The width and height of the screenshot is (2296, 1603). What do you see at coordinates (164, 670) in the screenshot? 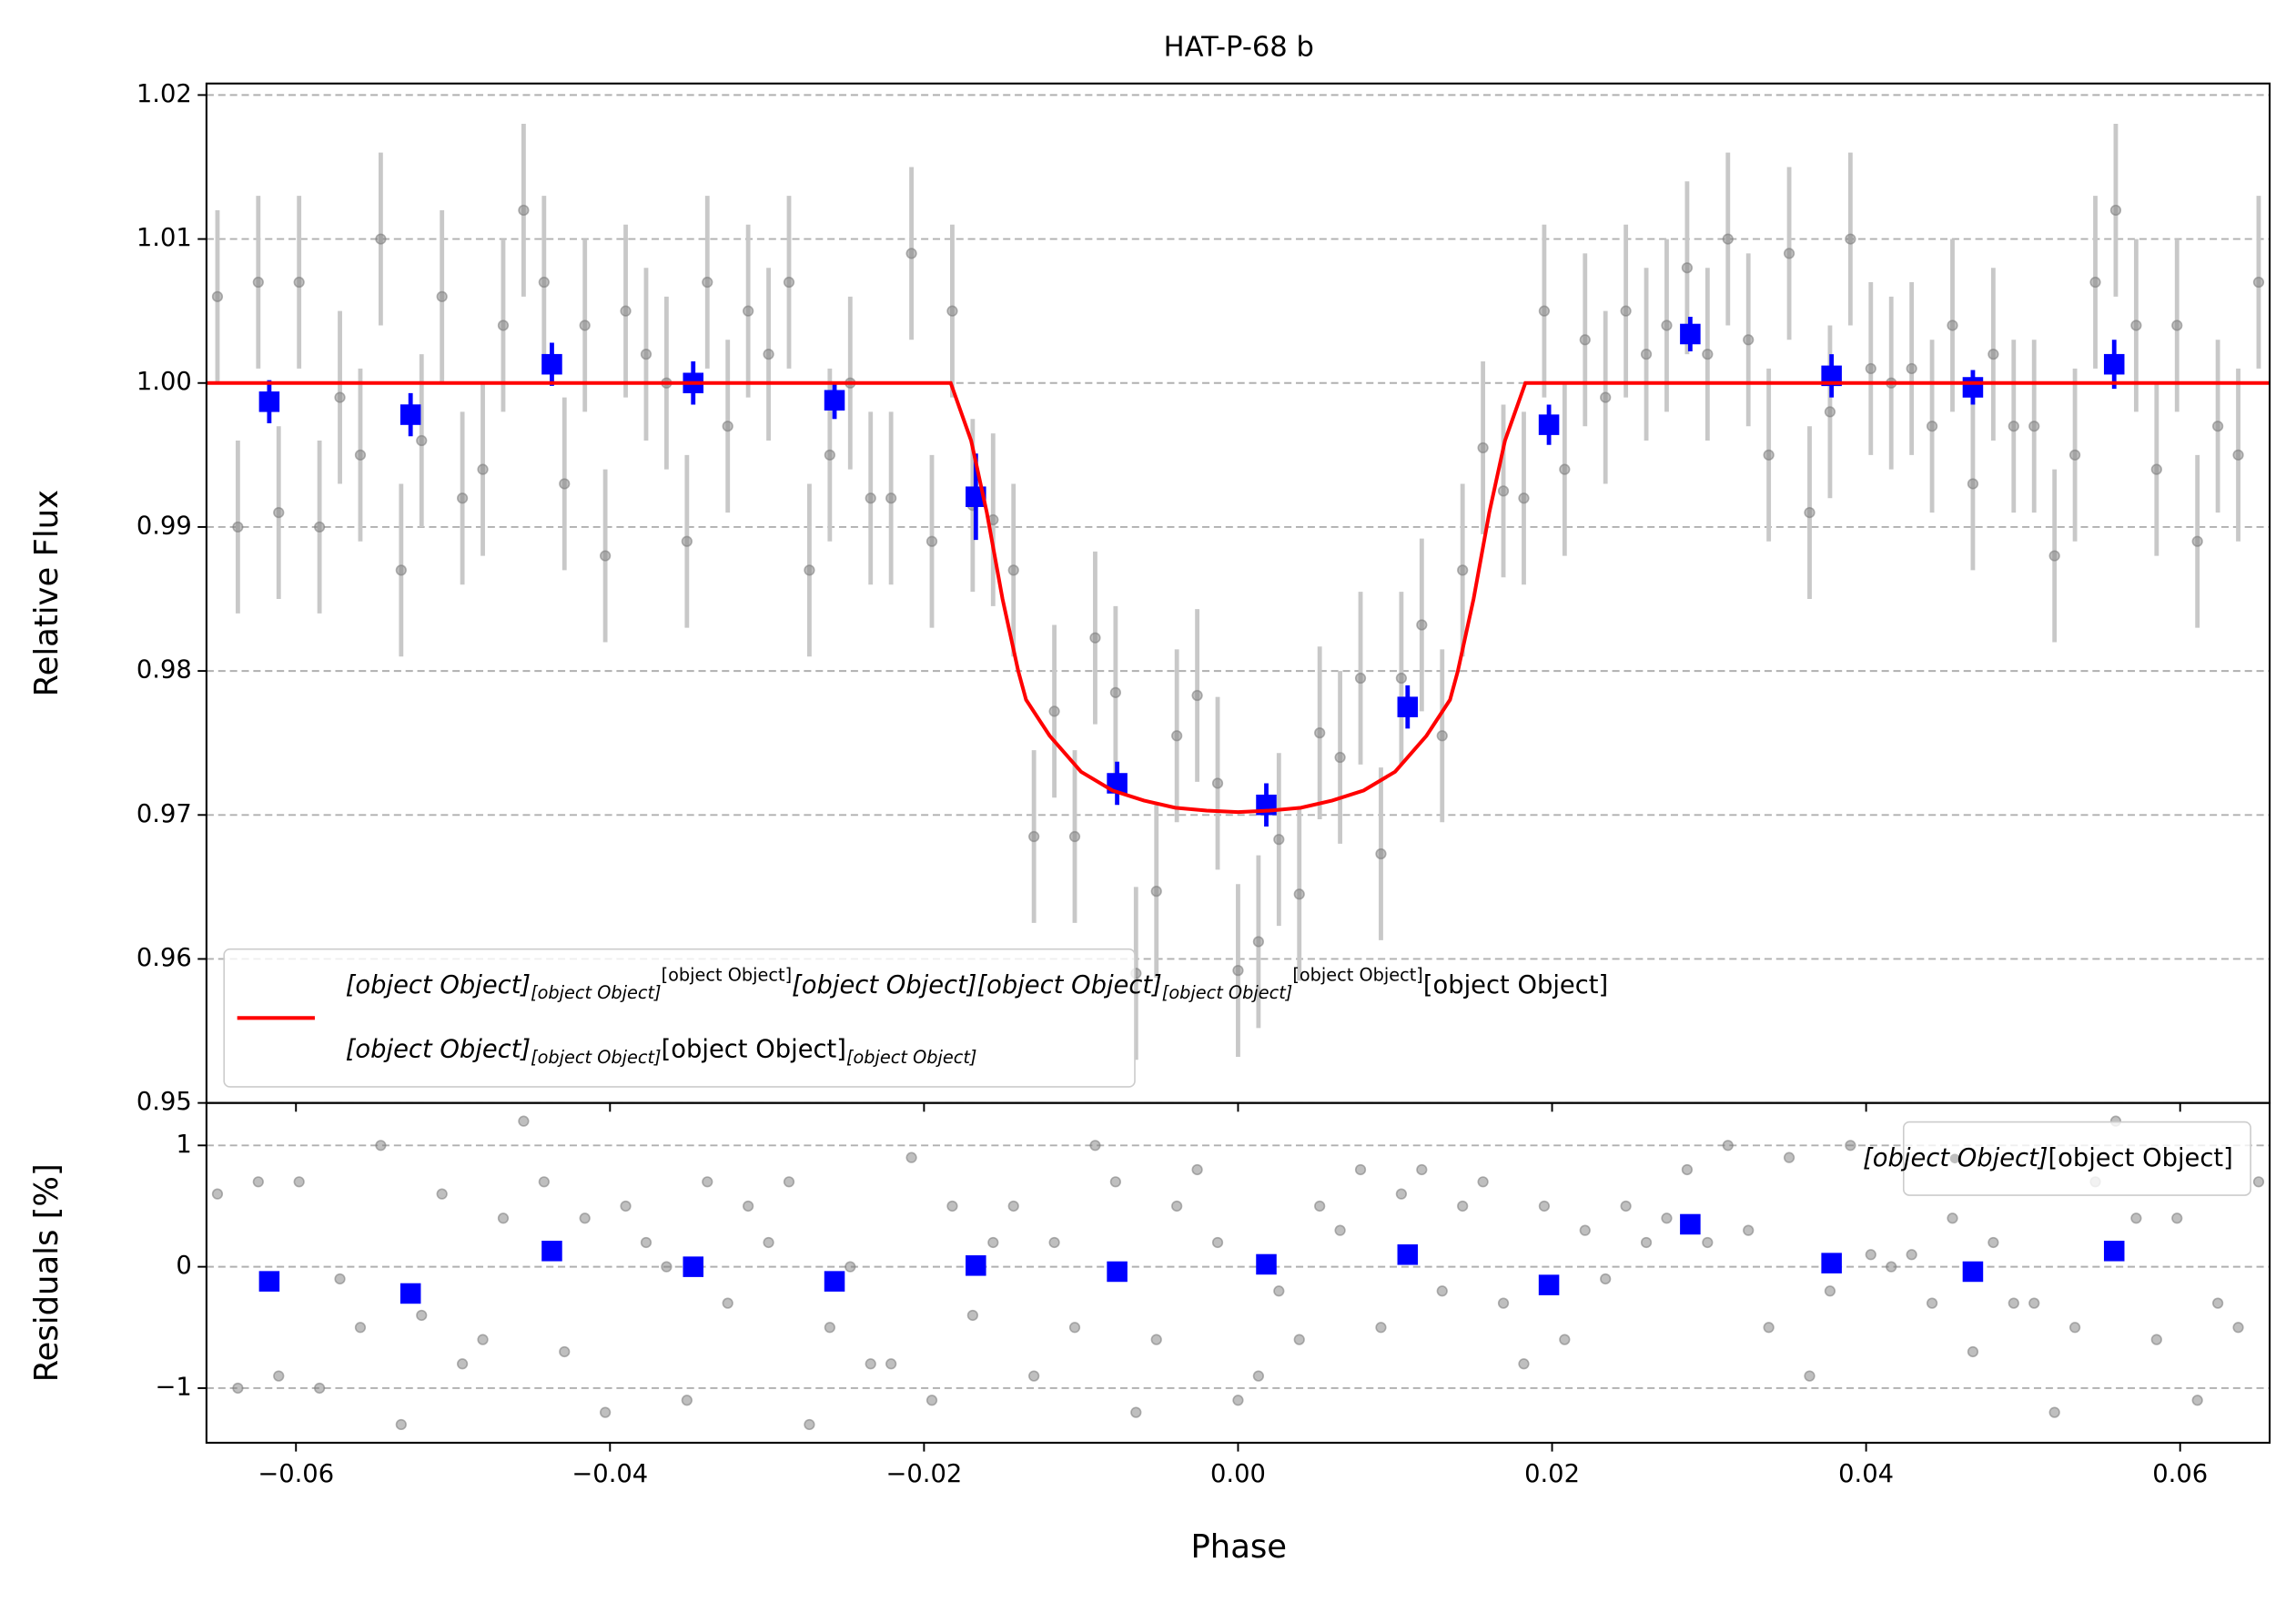
I see `y-tick-label: 0.98` at bounding box center [164, 670].